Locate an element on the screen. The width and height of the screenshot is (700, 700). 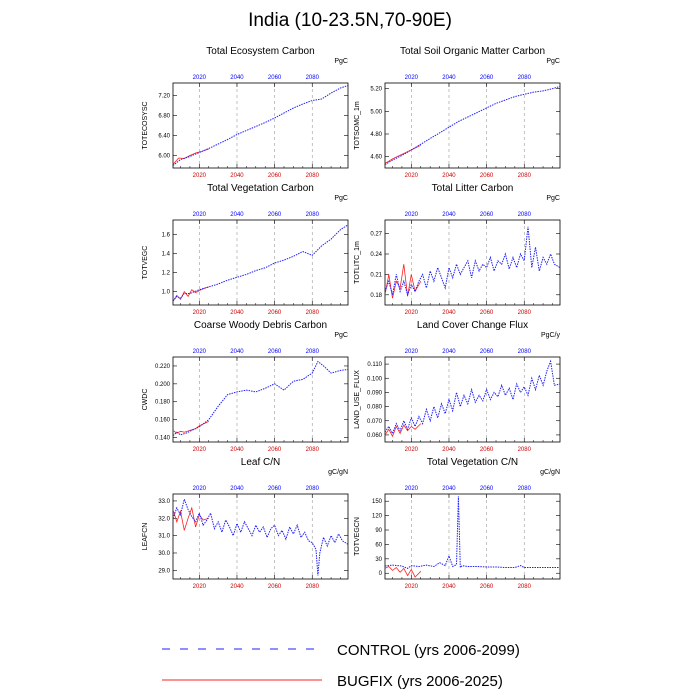
y-tick-label: 60 is located at coordinates (378, 545).